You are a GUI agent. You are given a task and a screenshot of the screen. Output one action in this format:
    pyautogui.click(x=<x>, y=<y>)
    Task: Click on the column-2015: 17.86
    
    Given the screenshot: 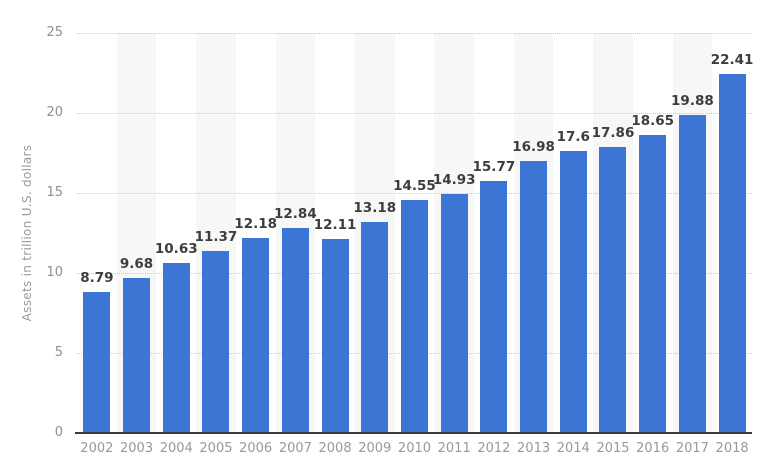 What is the action you would take?
    pyautogui.click(x=613, y=233)
    